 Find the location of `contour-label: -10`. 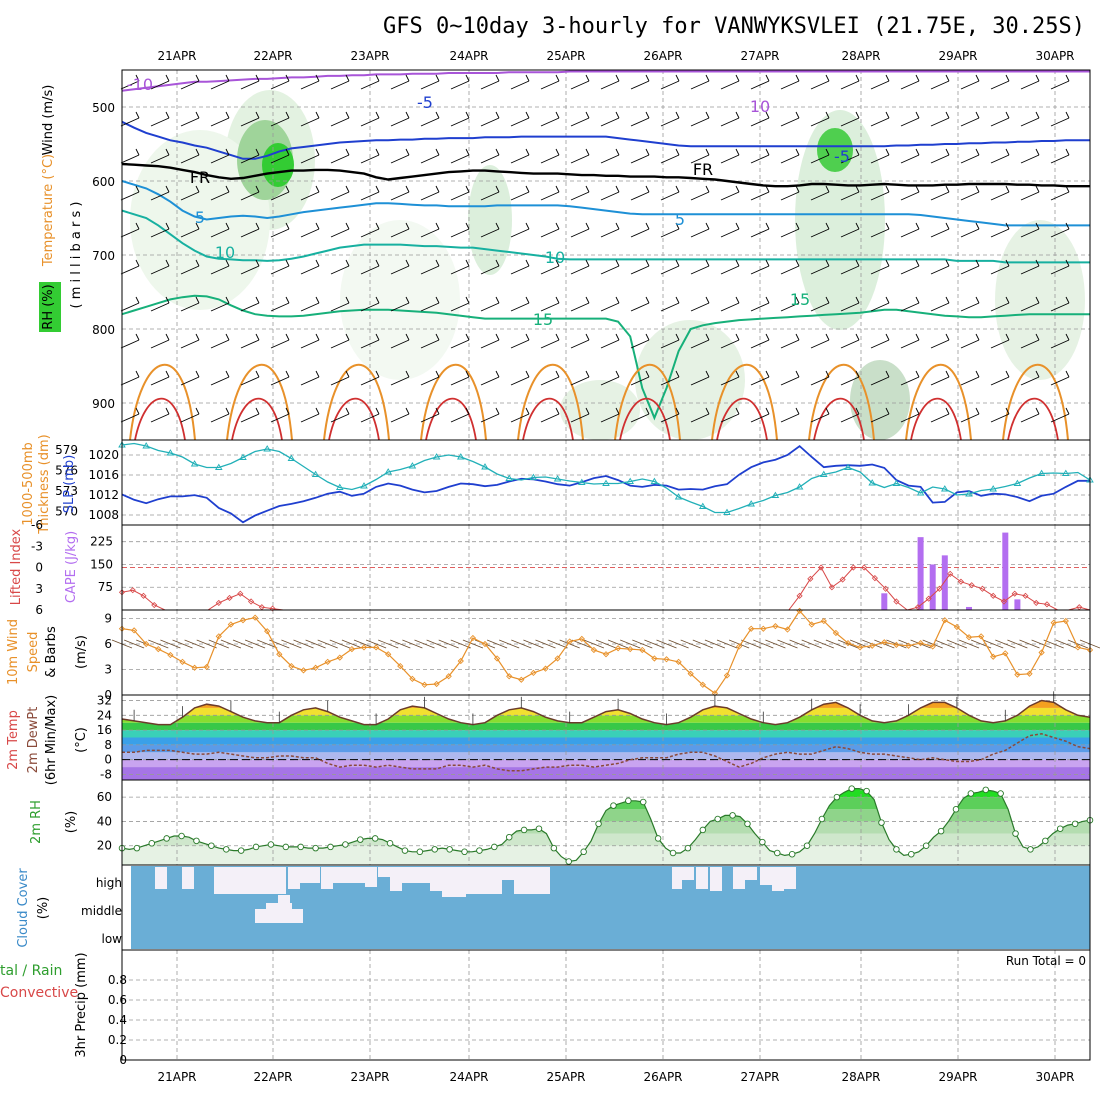

contour-label: -10 is located at coordinates (140, 84).